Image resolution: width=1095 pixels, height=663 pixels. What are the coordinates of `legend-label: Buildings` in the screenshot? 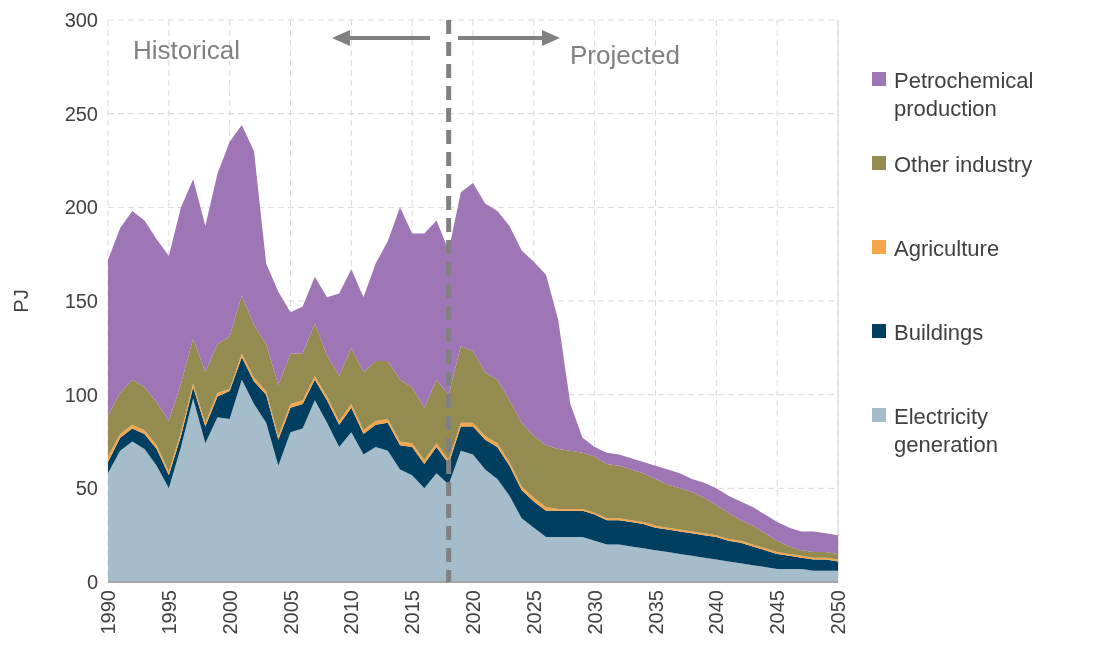 It's located at (939, 332).